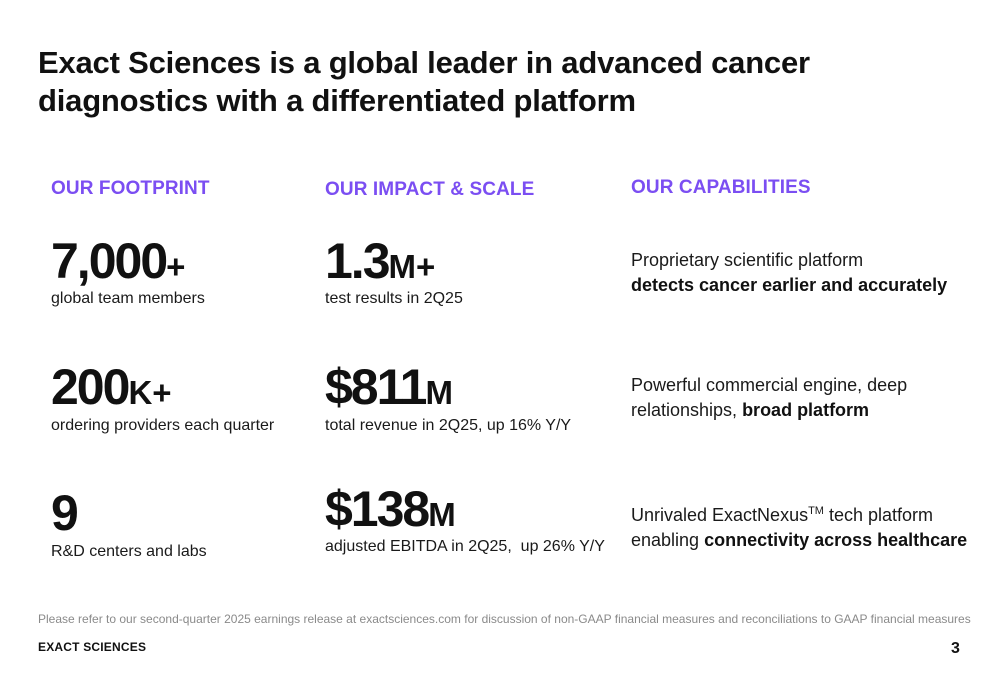  What do you see at coordinates (747, 260) in the screenshot?
I see `capability-line: Proprietary scientific platform` at bounding box center [747, 260].